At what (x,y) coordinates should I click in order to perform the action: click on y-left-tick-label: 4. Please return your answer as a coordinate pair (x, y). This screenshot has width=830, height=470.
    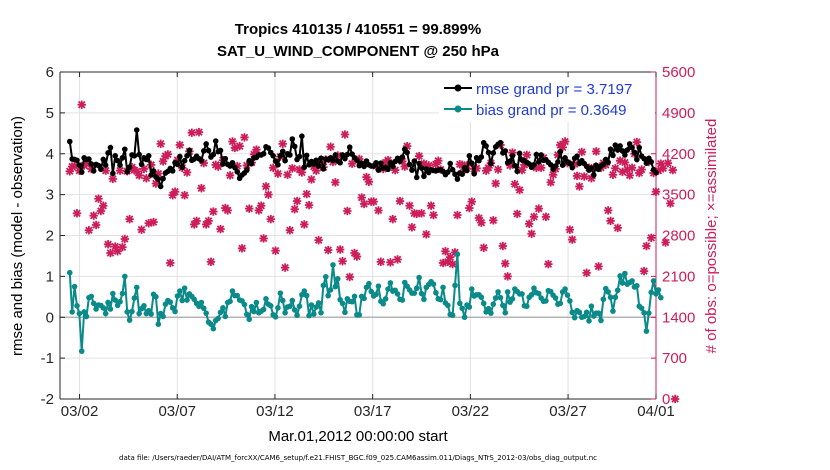
    Looking at the image, I should click on (50, 154).